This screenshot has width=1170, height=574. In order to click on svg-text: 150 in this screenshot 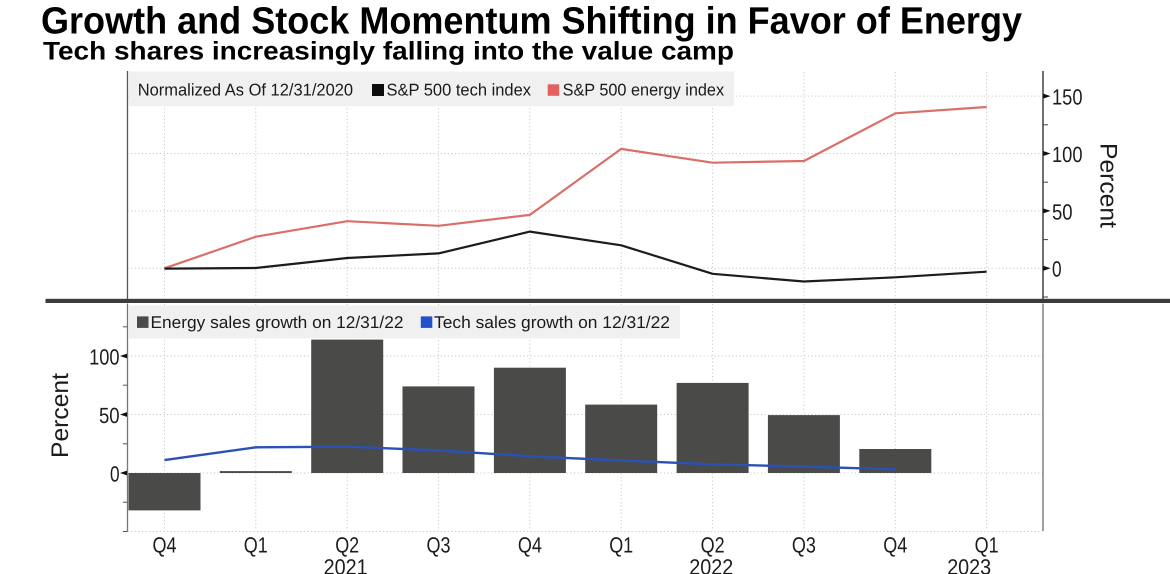, I will do `click(1067, 97)`.